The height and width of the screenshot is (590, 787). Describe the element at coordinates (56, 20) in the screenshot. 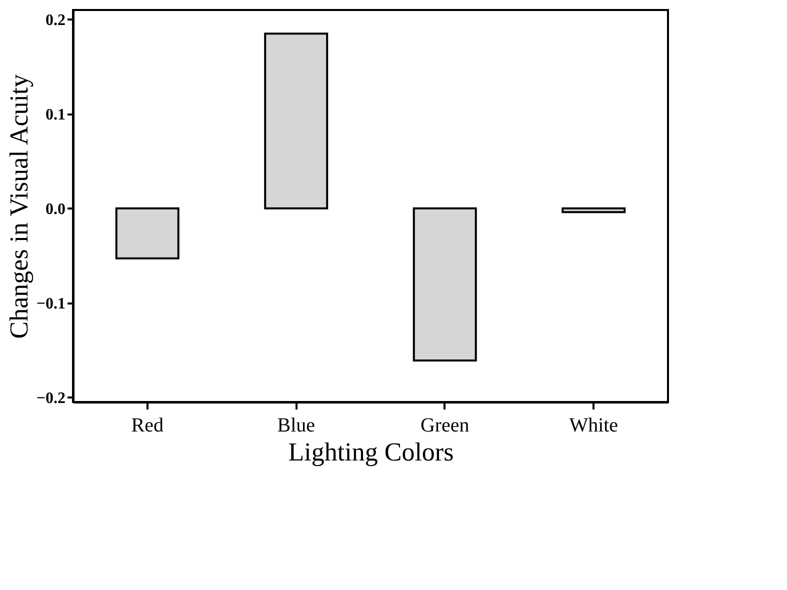

I see `y-tick-label: 0.2` at that location.